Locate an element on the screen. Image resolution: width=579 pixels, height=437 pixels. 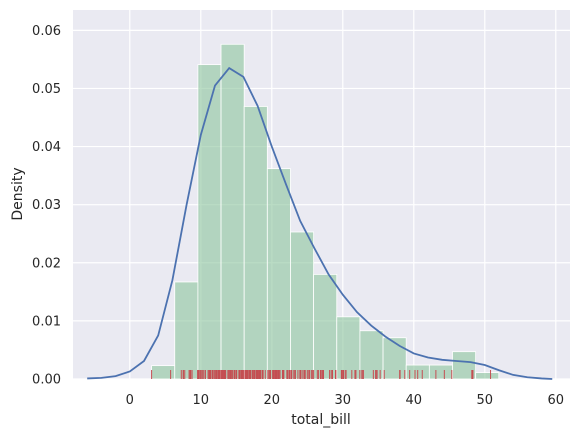
y-tick-label-0: 0.00 is located at coordinates (46, 380).